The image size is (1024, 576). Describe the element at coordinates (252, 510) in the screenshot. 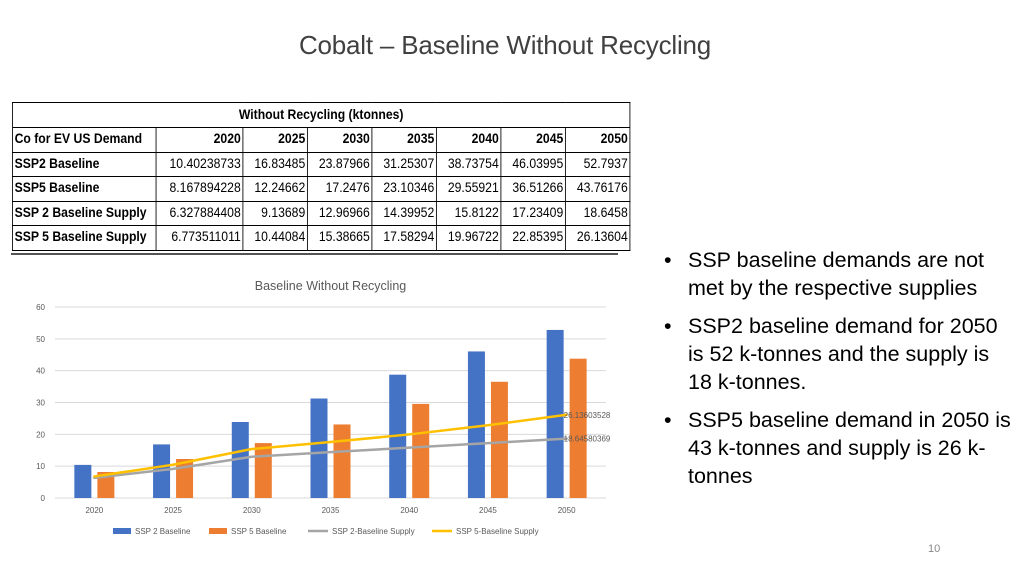

I see `x-tick-label: 2030` at that location.